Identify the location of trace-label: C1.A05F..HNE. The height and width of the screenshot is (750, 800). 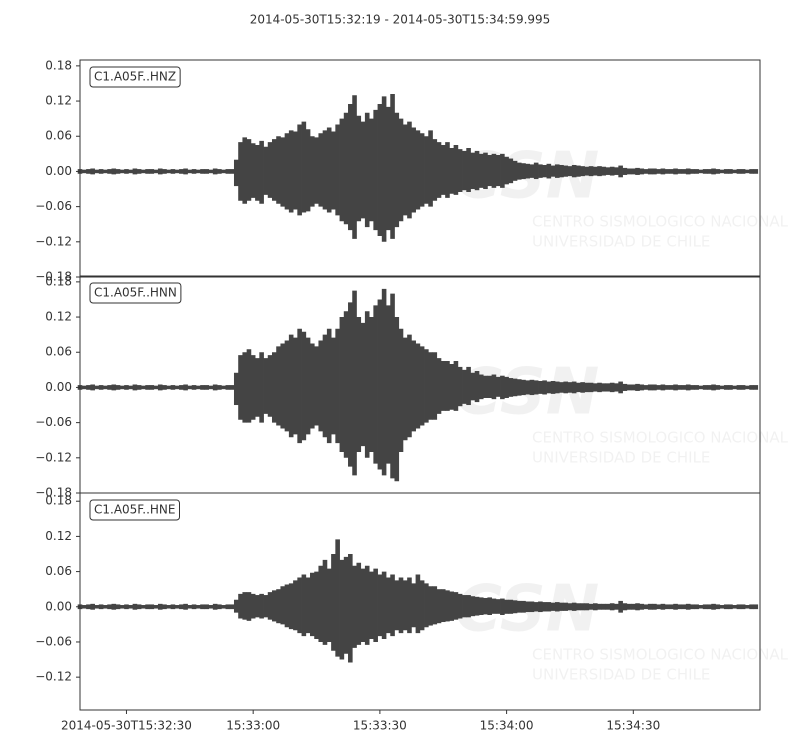
(135, 510).